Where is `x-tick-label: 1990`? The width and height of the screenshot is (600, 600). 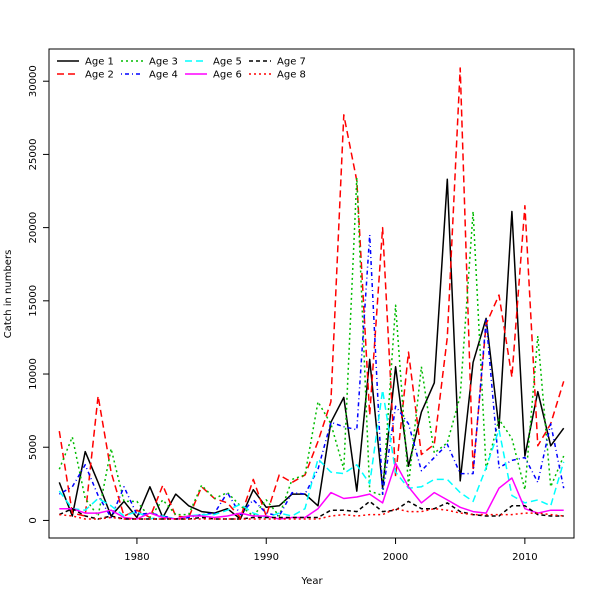
x-tick-label: 1990 is located at coordinates (266, 557).